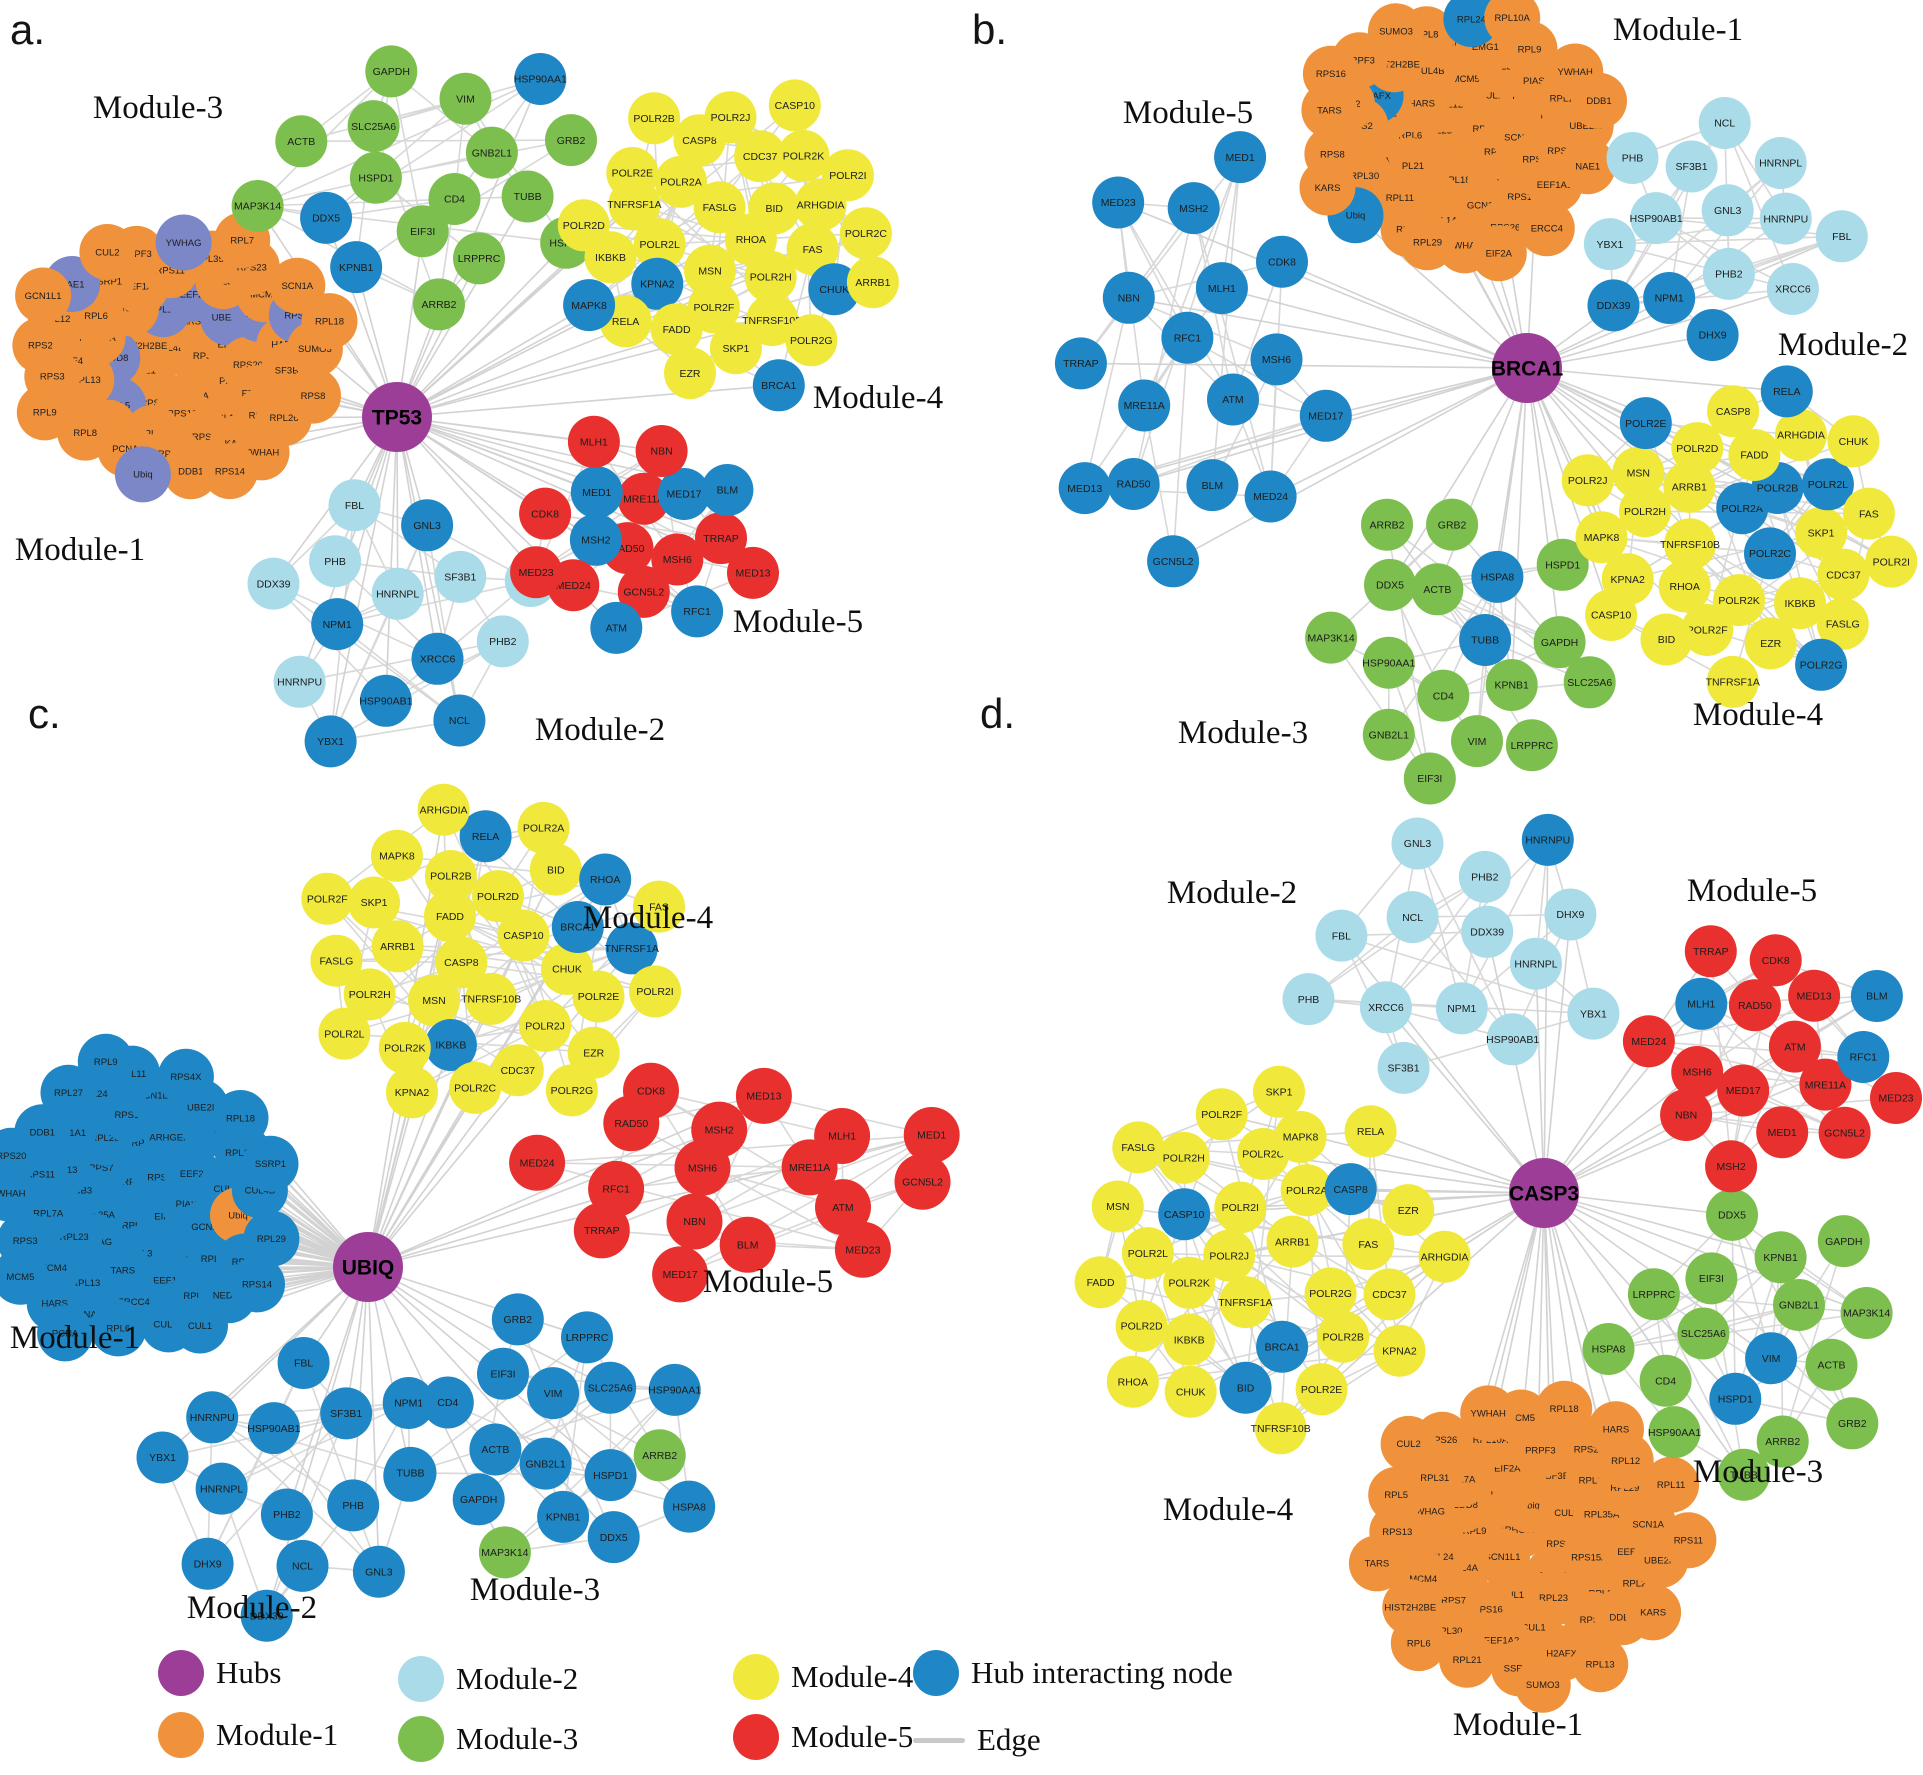  I want to click on node-rps11: RPS11, so click(1688, 1540).